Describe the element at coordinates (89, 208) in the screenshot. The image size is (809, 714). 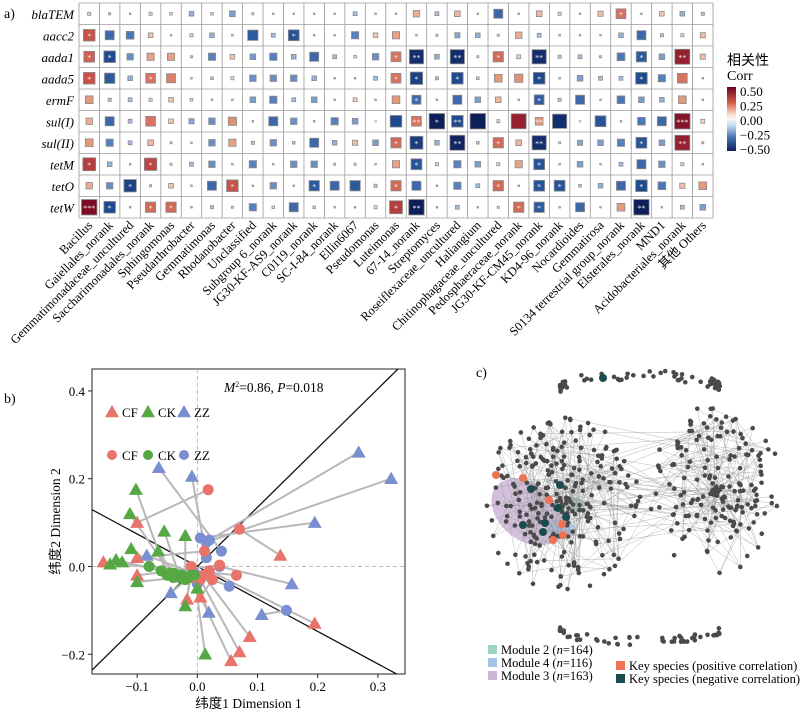
I see `significance-mark: ***` at that location.